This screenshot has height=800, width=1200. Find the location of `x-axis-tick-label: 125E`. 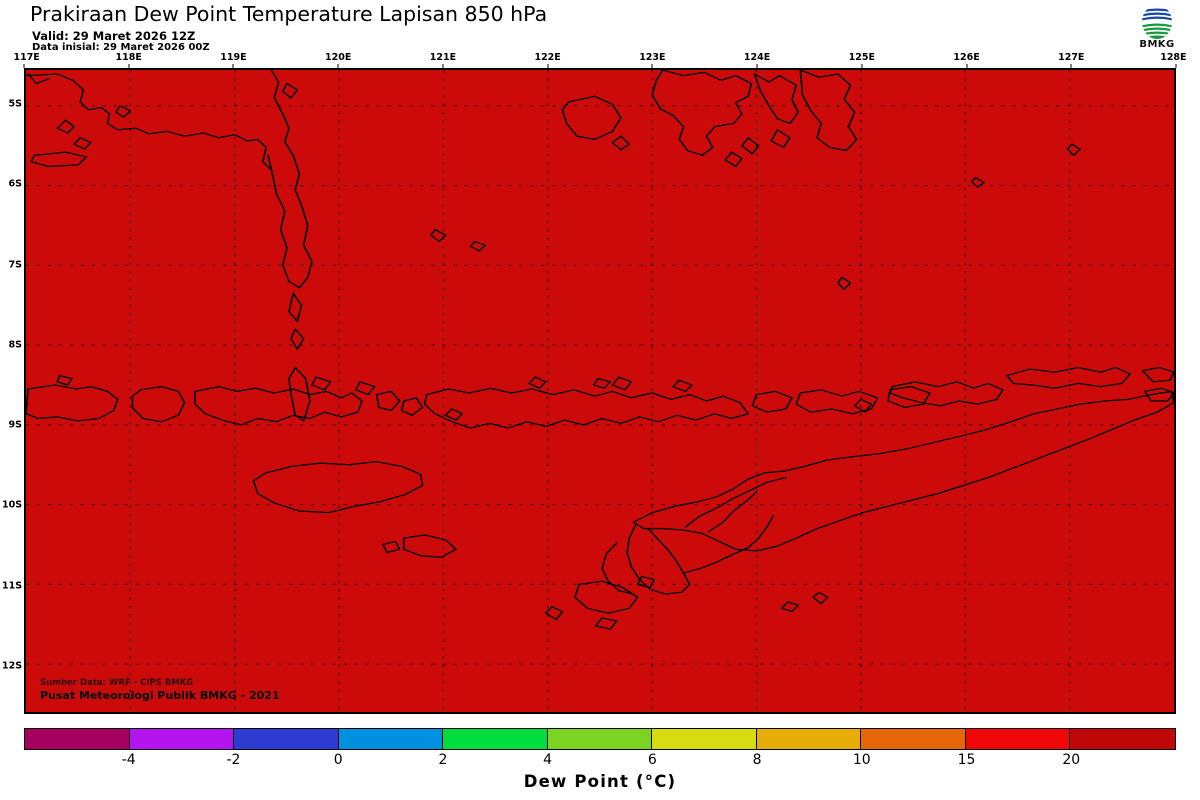

x-axis-tick-label: 125E is located at coordinates (861, 57).